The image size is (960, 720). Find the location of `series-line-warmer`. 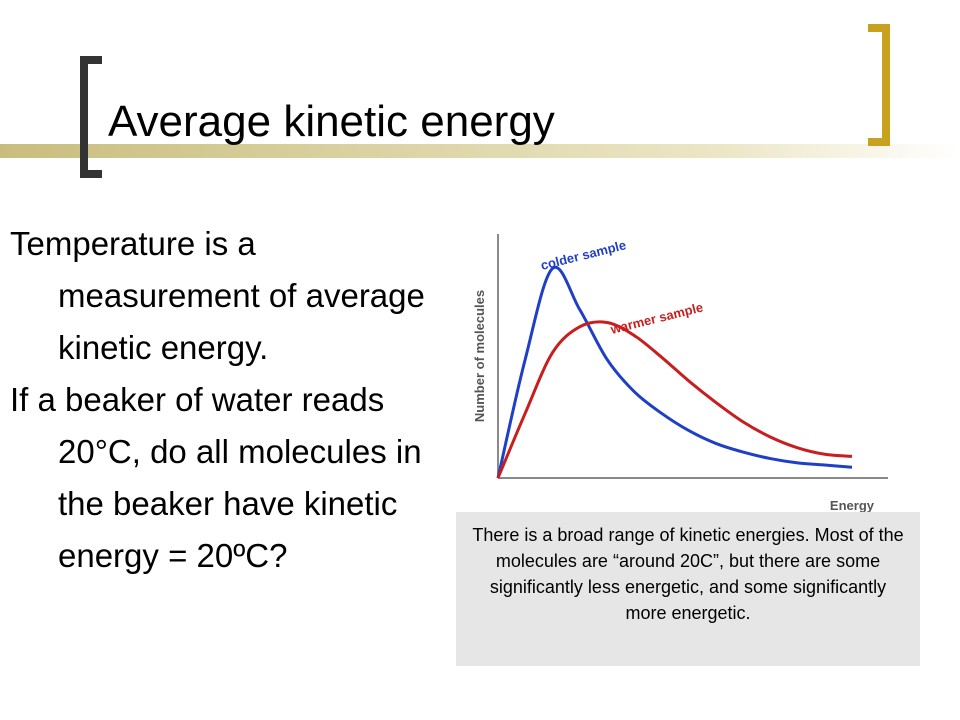

series-line-warmer is located at coordinates (674, 399).